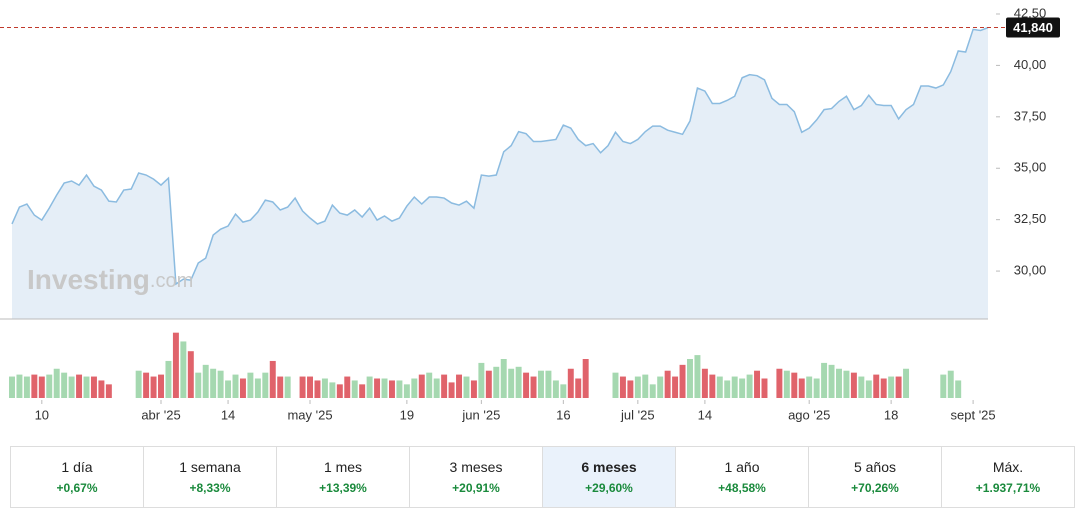  Describe the element at coordinates (210, 467) in the screenshot. I see `period-label: 1 semana` at that location.